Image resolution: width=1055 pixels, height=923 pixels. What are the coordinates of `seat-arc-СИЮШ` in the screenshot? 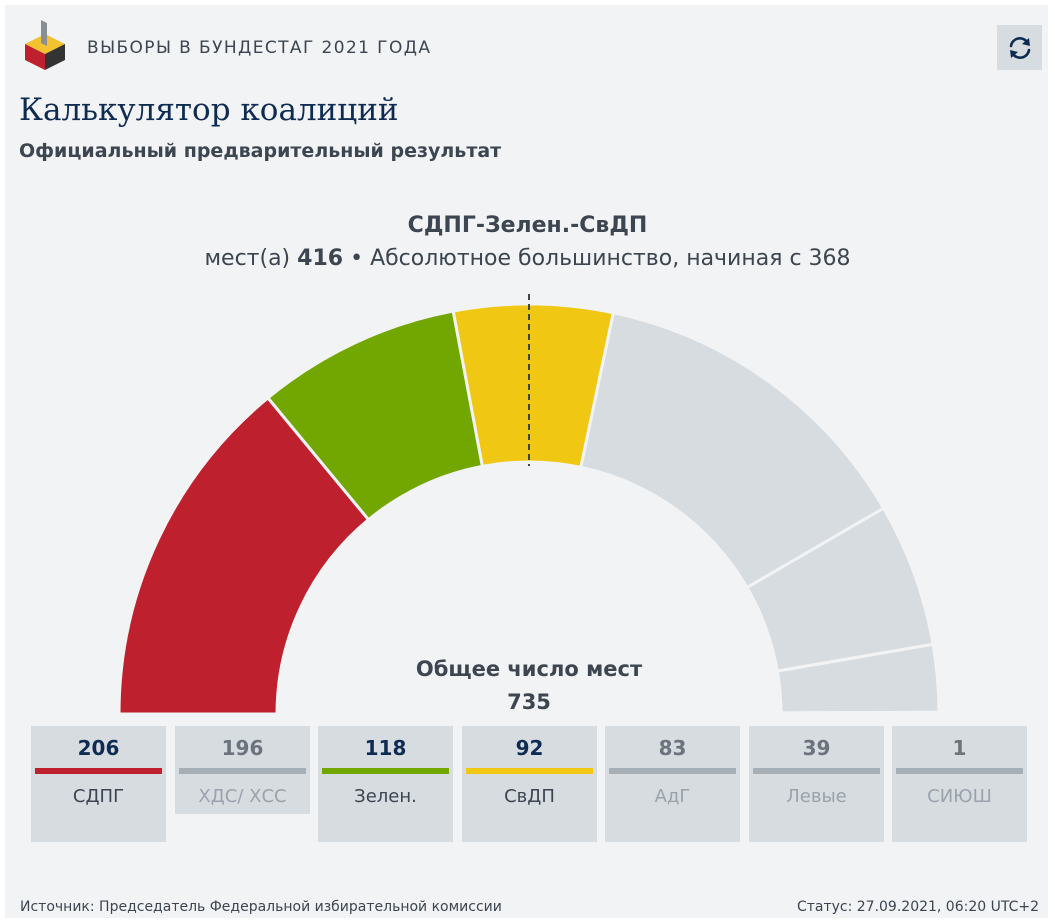 It's located at (860, 713).